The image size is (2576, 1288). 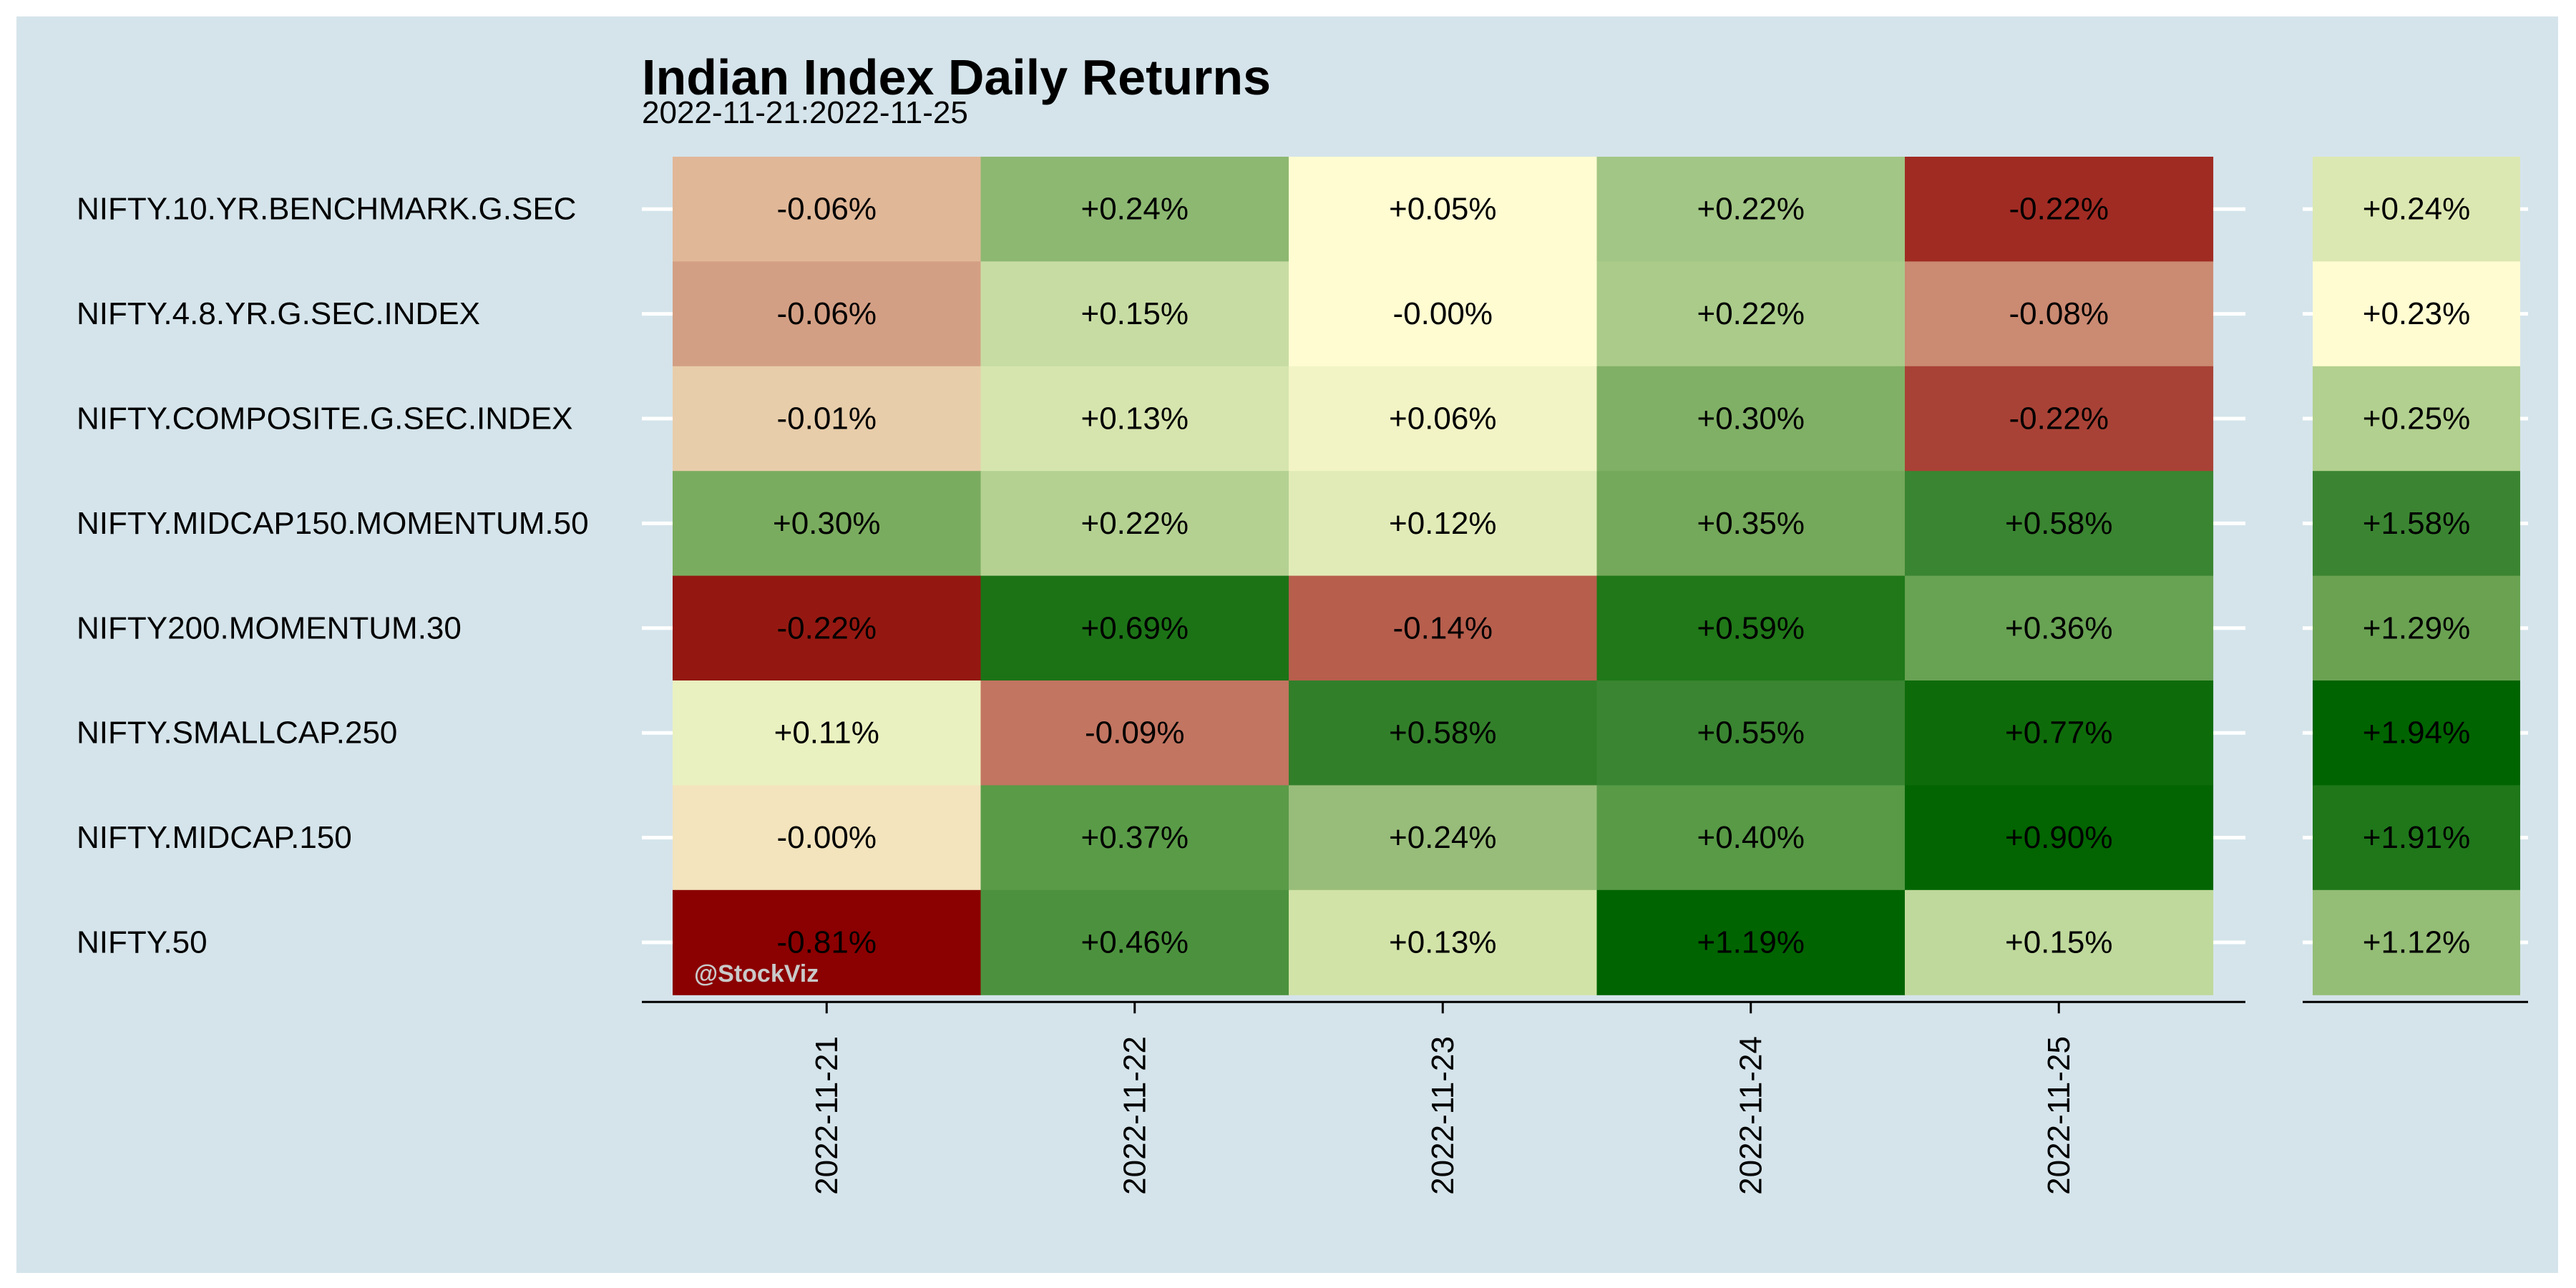 I want to click on cell-label: +0.11%, so click(x=826, y=733).